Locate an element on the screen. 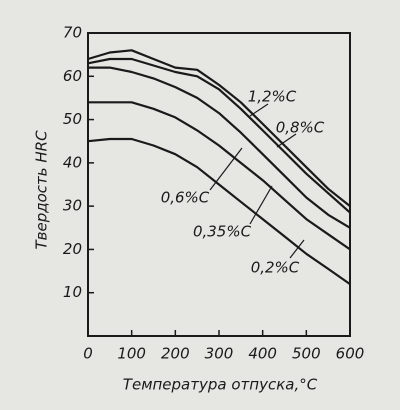  x-tick-label: 600 is located at coordinates (350, 354).